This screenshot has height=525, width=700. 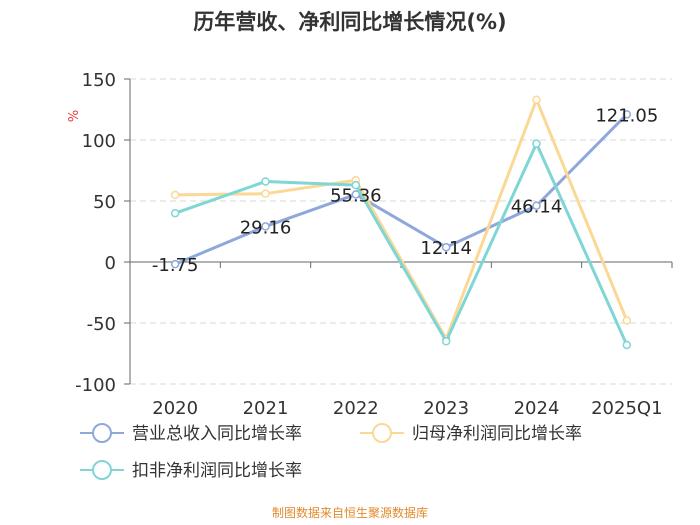 I want to click on legend-item: 营业总收入同比增长率, so click(x=191, y=433).